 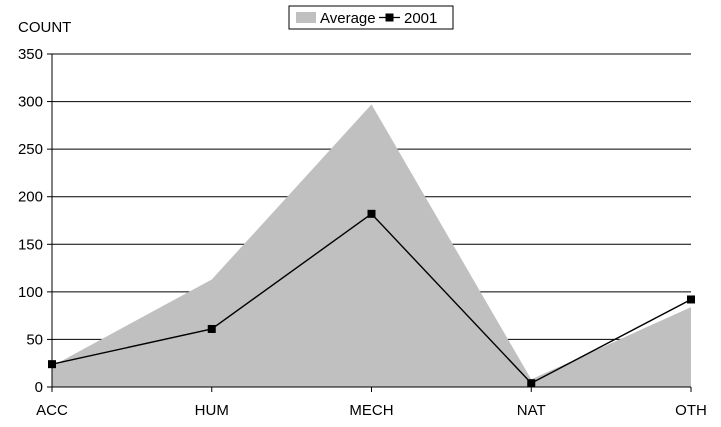 I want to click on marker-2001-nat, so click(x=531, y=383).